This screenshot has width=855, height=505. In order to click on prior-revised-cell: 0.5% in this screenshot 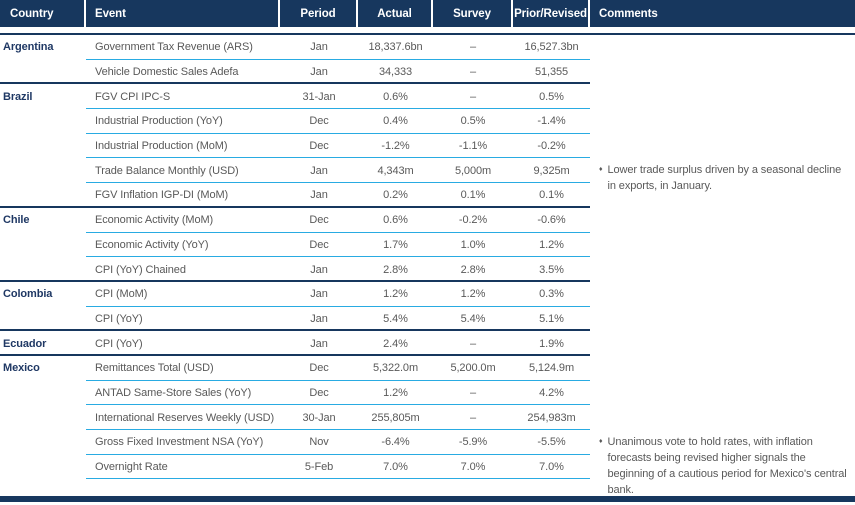, I will do `click(551, 96)`.